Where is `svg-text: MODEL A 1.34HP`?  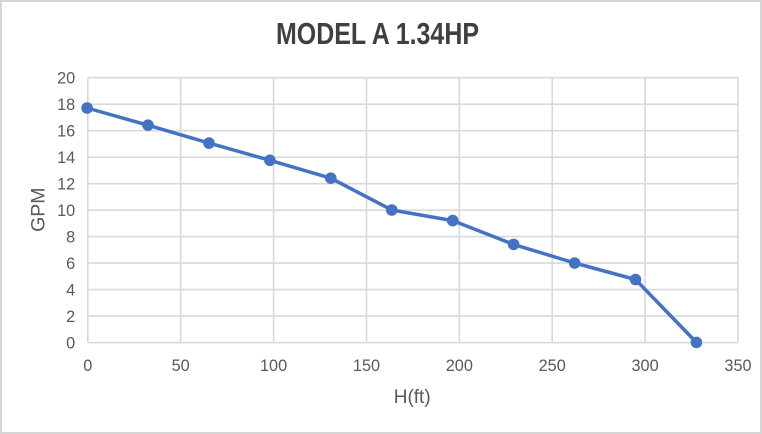 svg-text: MODEL A 1.34HP is located at coordinates (377, 34).